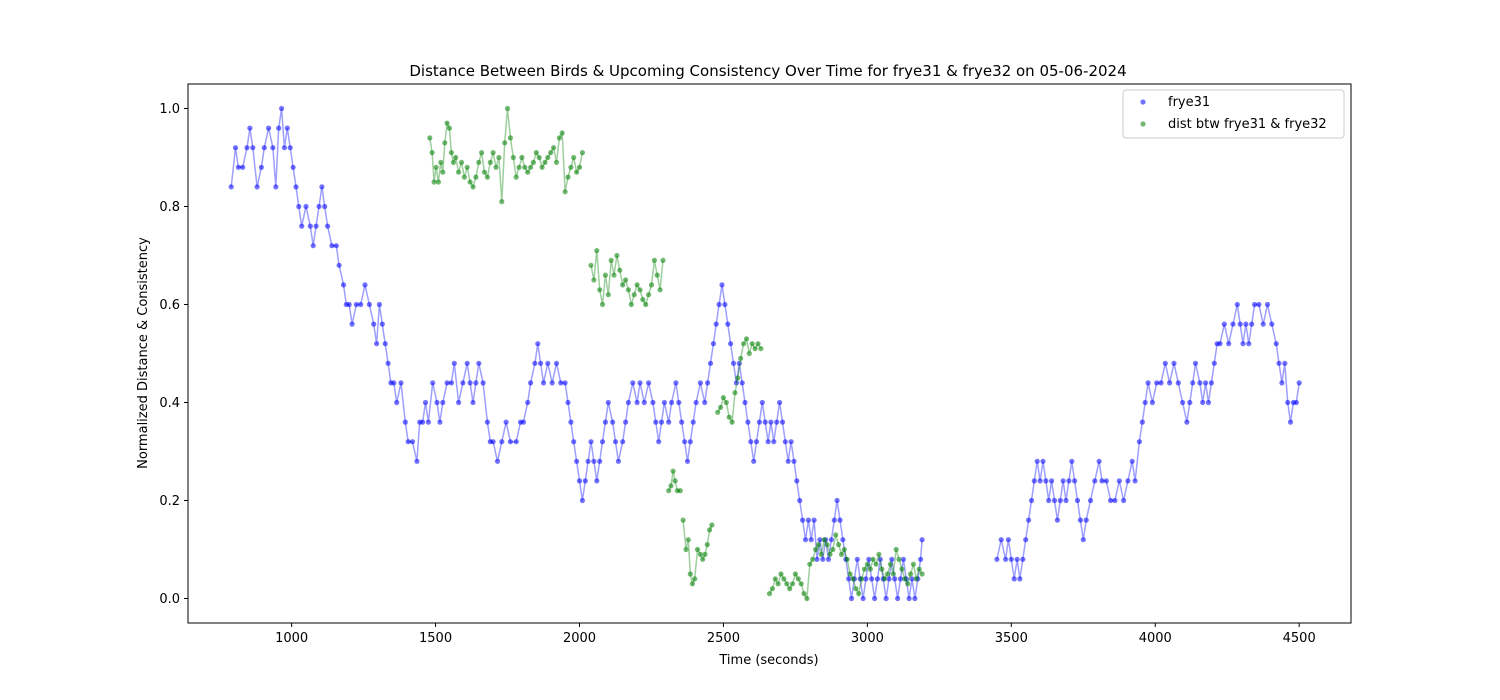 The image size is (1500, 700). What do you see at coordinates (169, 207) in the screenshot?
I see `y-tick-label: 0.8` at bounding box center [169, 207].